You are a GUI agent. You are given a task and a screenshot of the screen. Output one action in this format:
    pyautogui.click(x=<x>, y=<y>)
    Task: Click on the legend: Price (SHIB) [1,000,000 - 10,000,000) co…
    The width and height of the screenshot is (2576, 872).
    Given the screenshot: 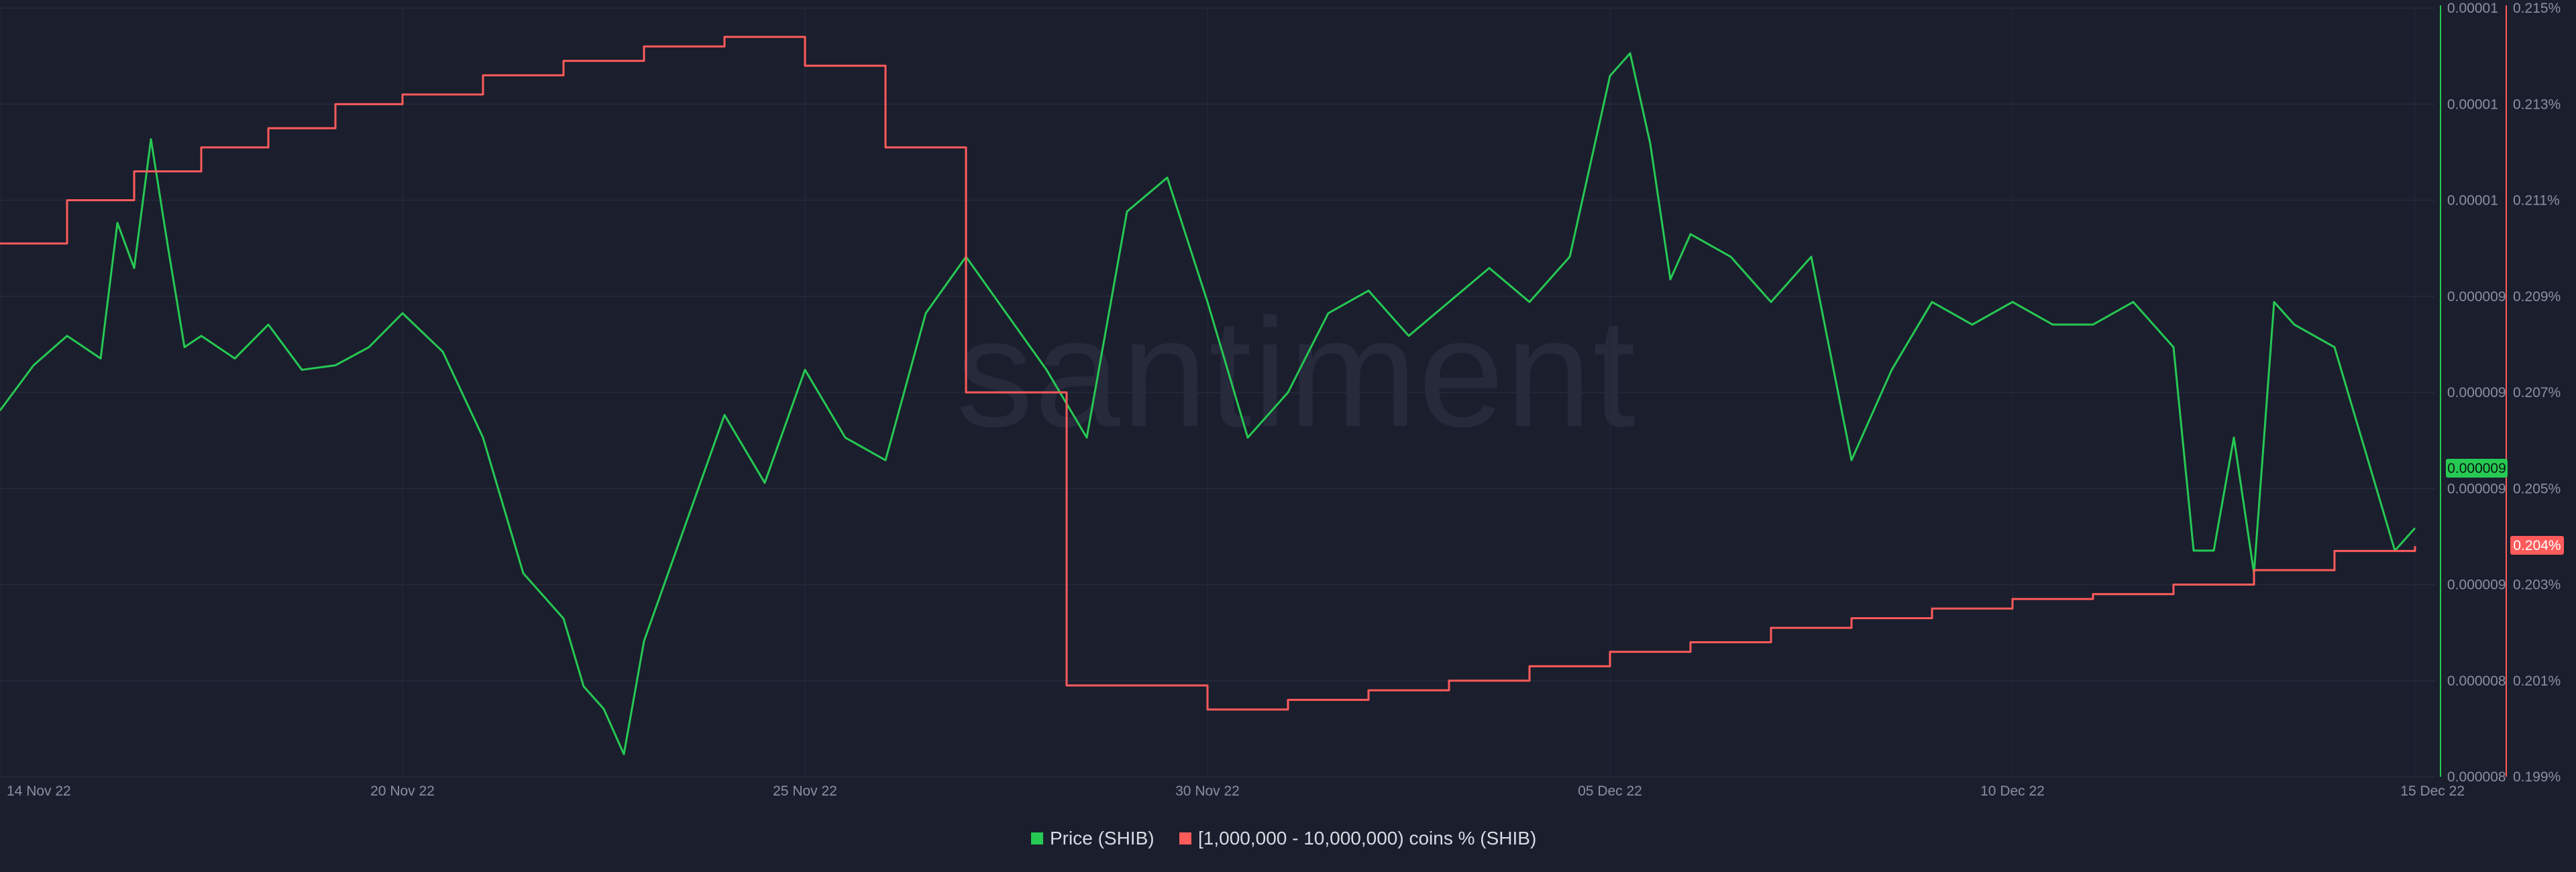 What is the action you would take?
    pyautogui.click(x=1283, y=839)
    